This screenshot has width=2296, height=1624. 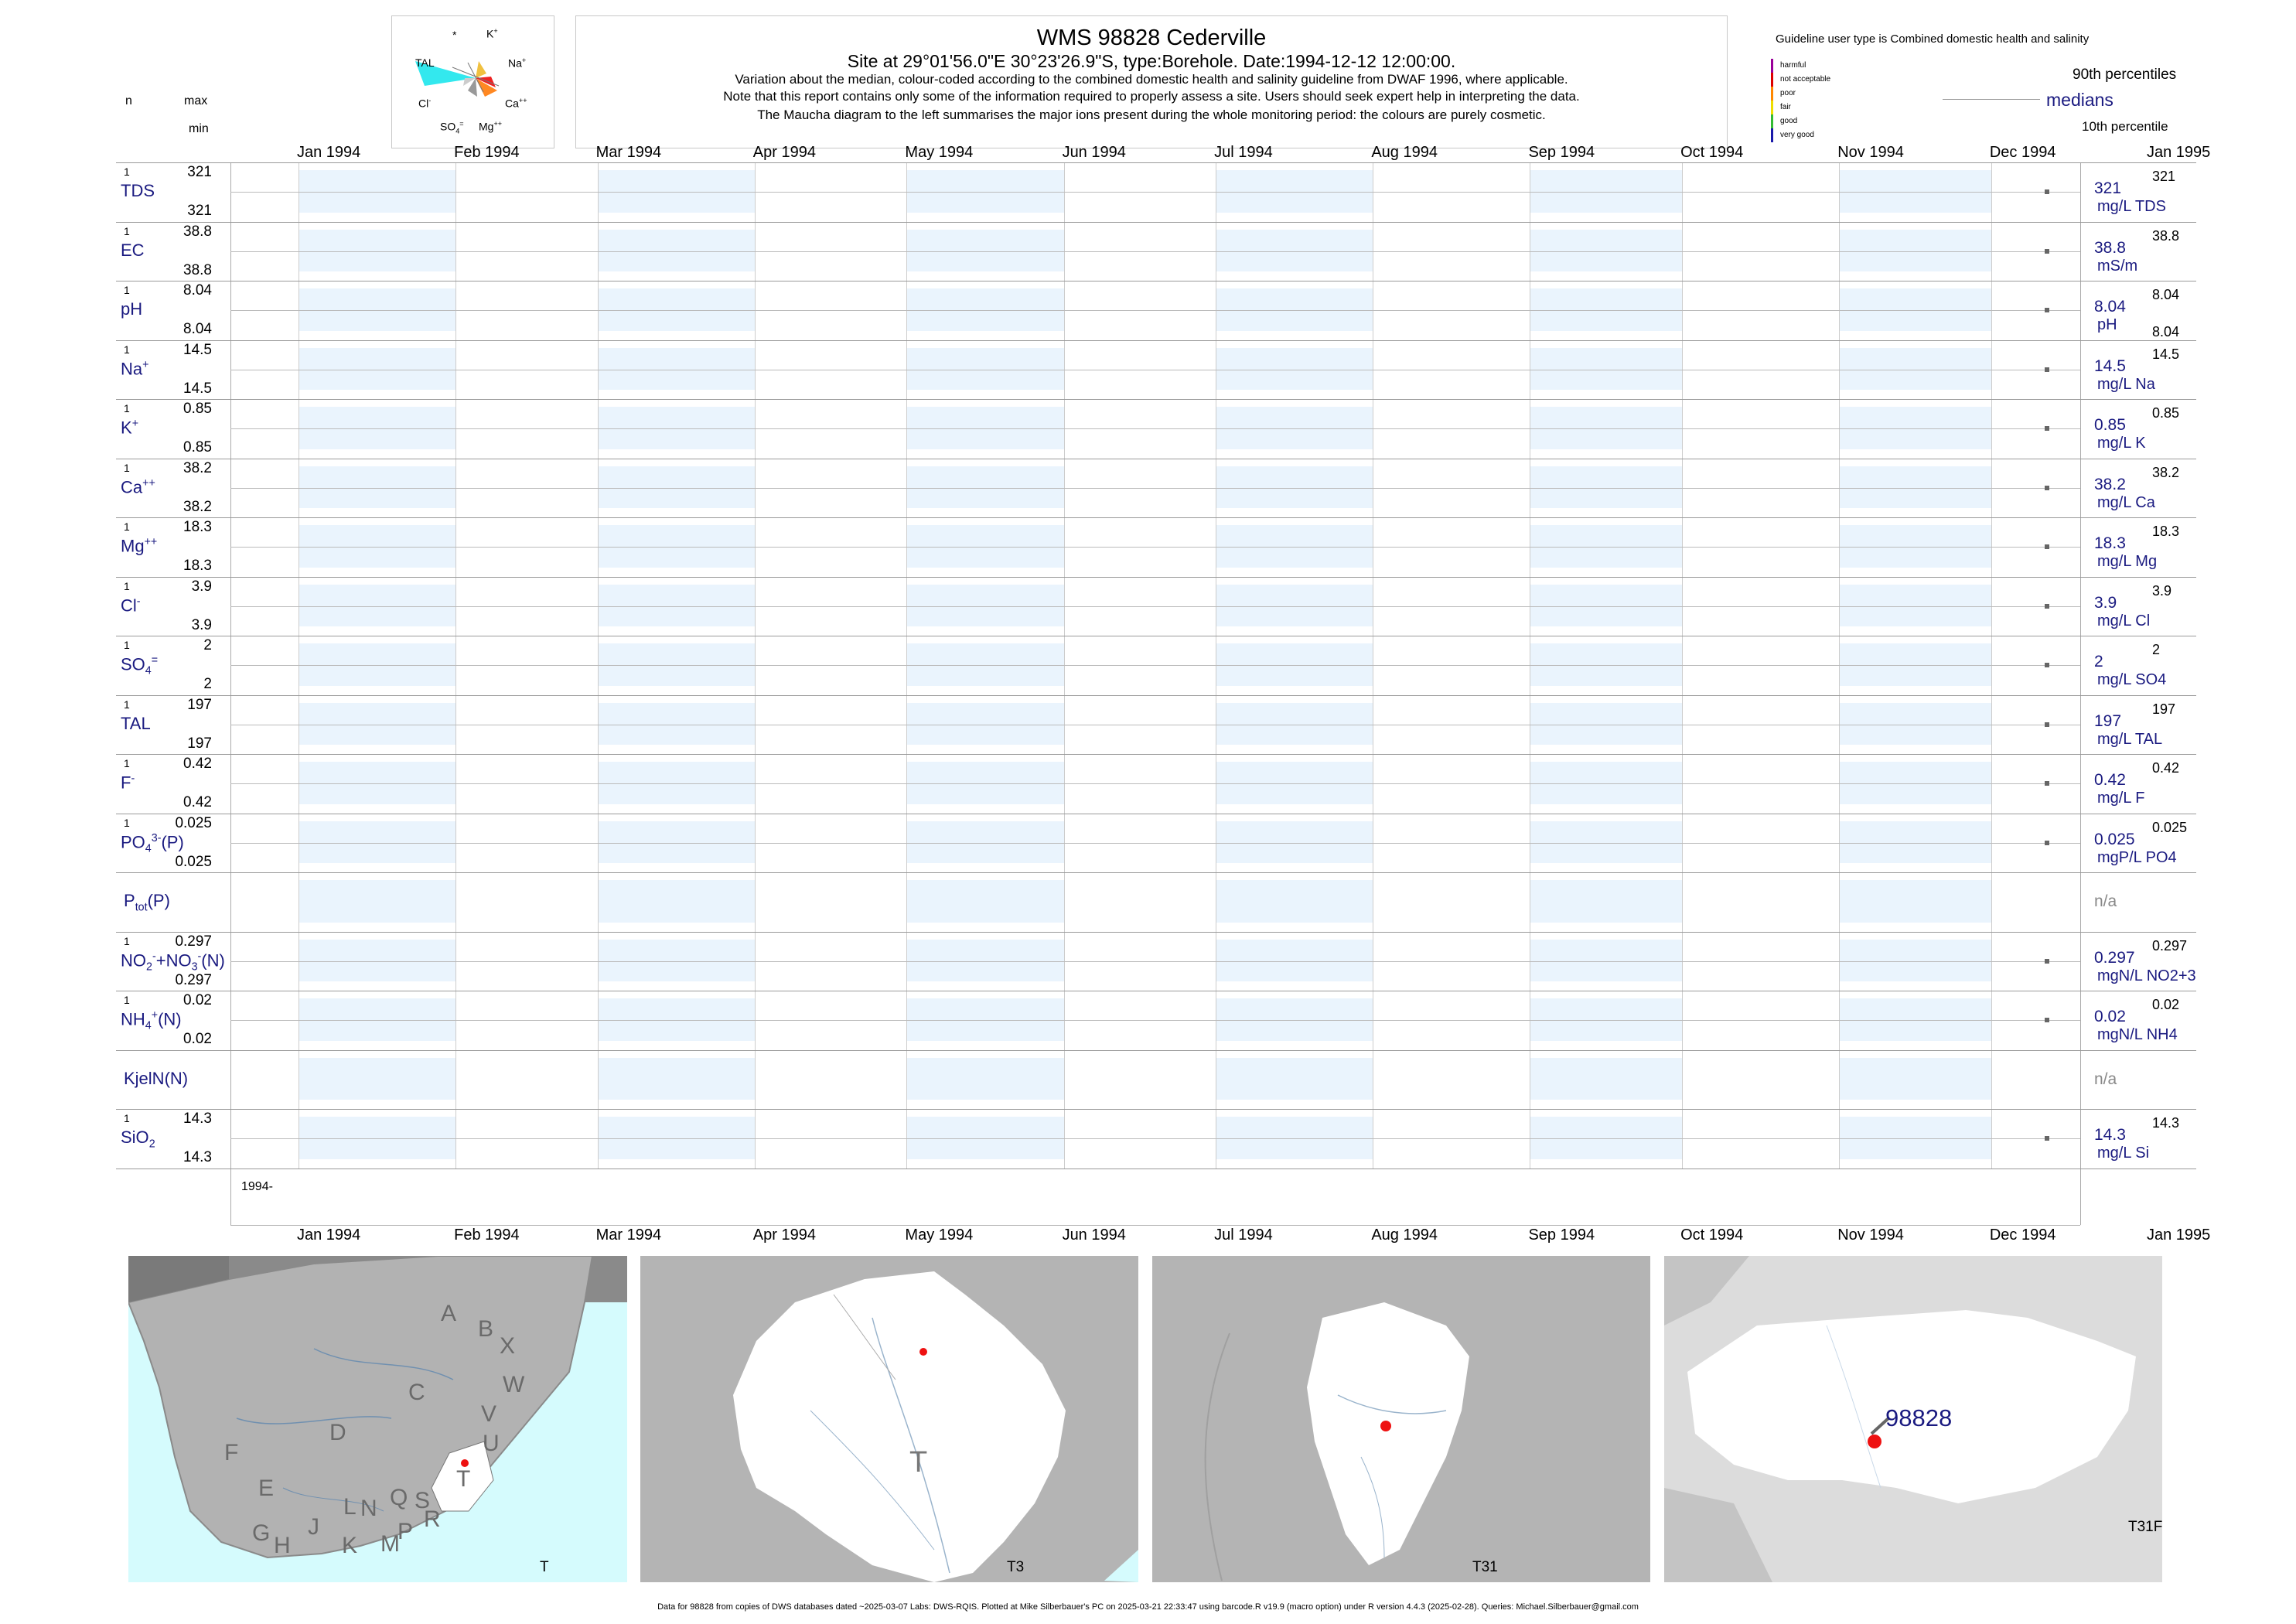 What do you see at coordinates (2126, 384) in the screenshot?
I see `row-unit: mg/L Na` at bounding box center [2126, 384].